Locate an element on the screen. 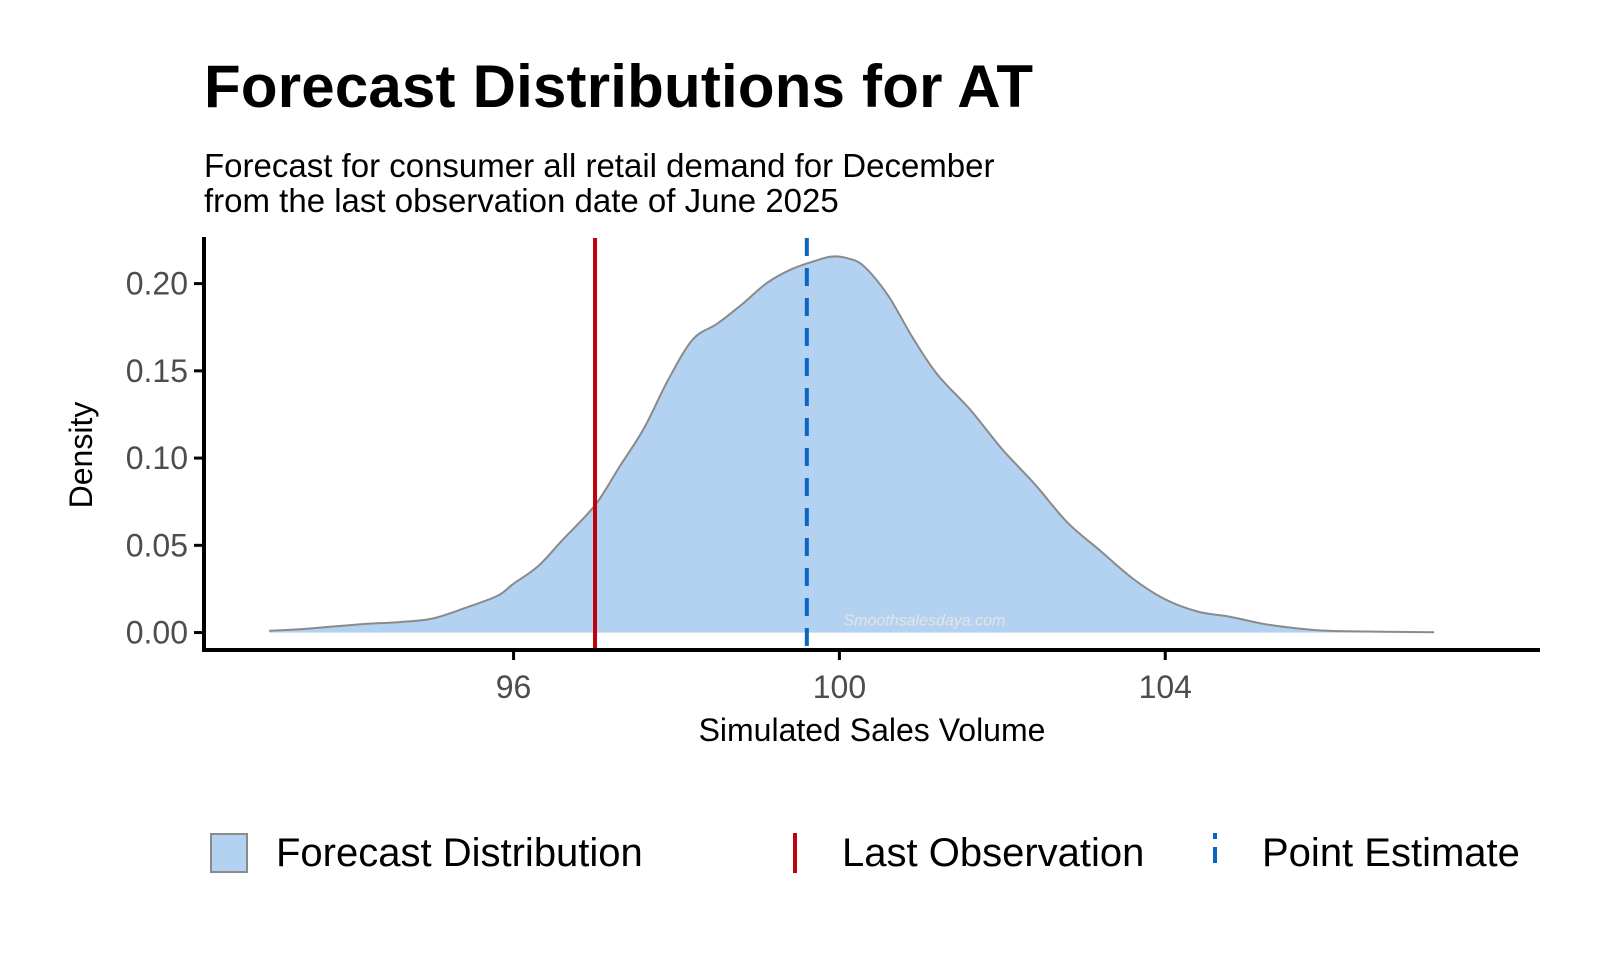 This screenshot has width=1600, height=960. legend-solid-line-swatch is located at coordinates (795, 853).